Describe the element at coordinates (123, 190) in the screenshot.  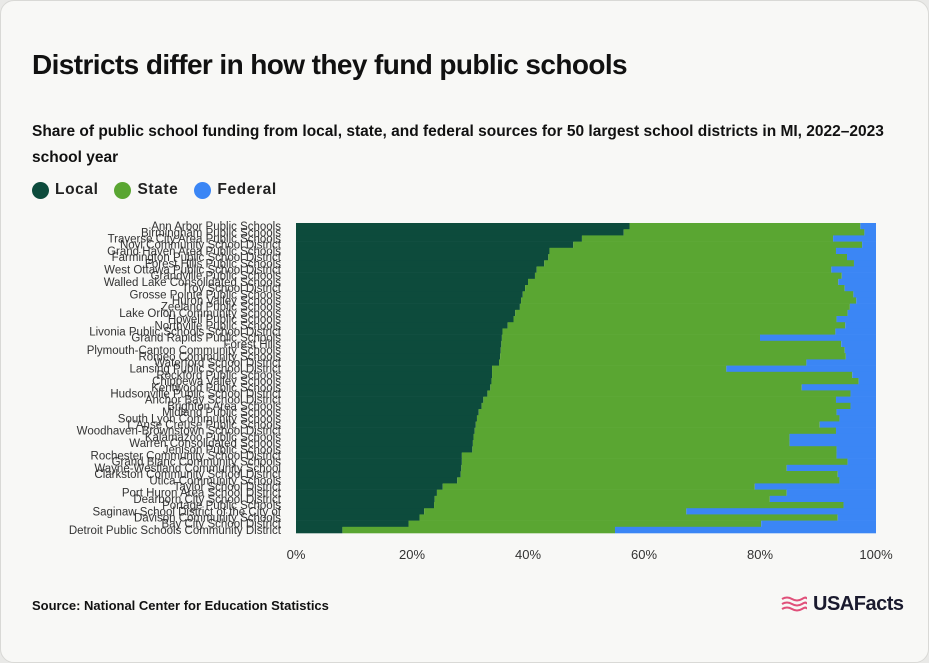
I see `legend-swatch-state` at that location.